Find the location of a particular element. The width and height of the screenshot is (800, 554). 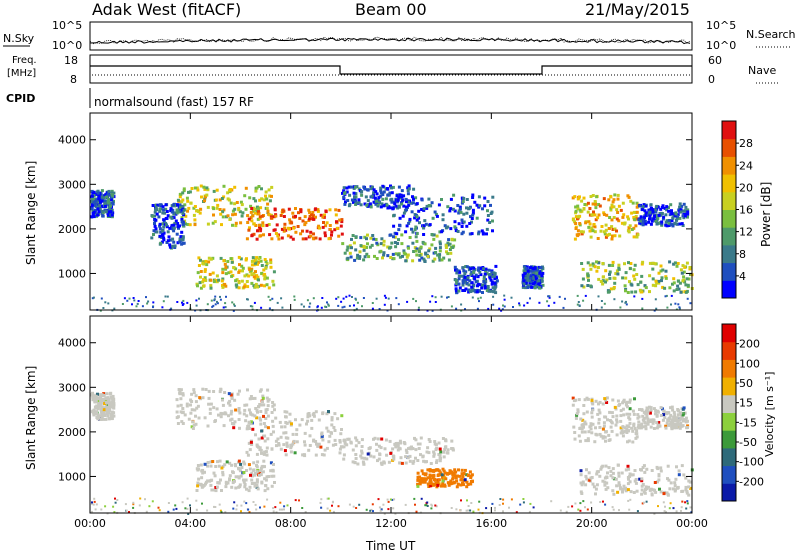

colorbar-tick-label: -50 is located at coordinates (748, 442).